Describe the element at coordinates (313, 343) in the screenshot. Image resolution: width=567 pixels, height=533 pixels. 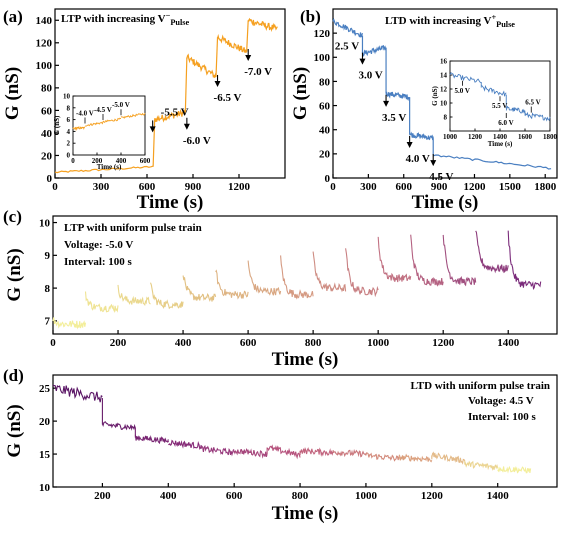
I see `panel-c-xtick-label: 800` at that location.